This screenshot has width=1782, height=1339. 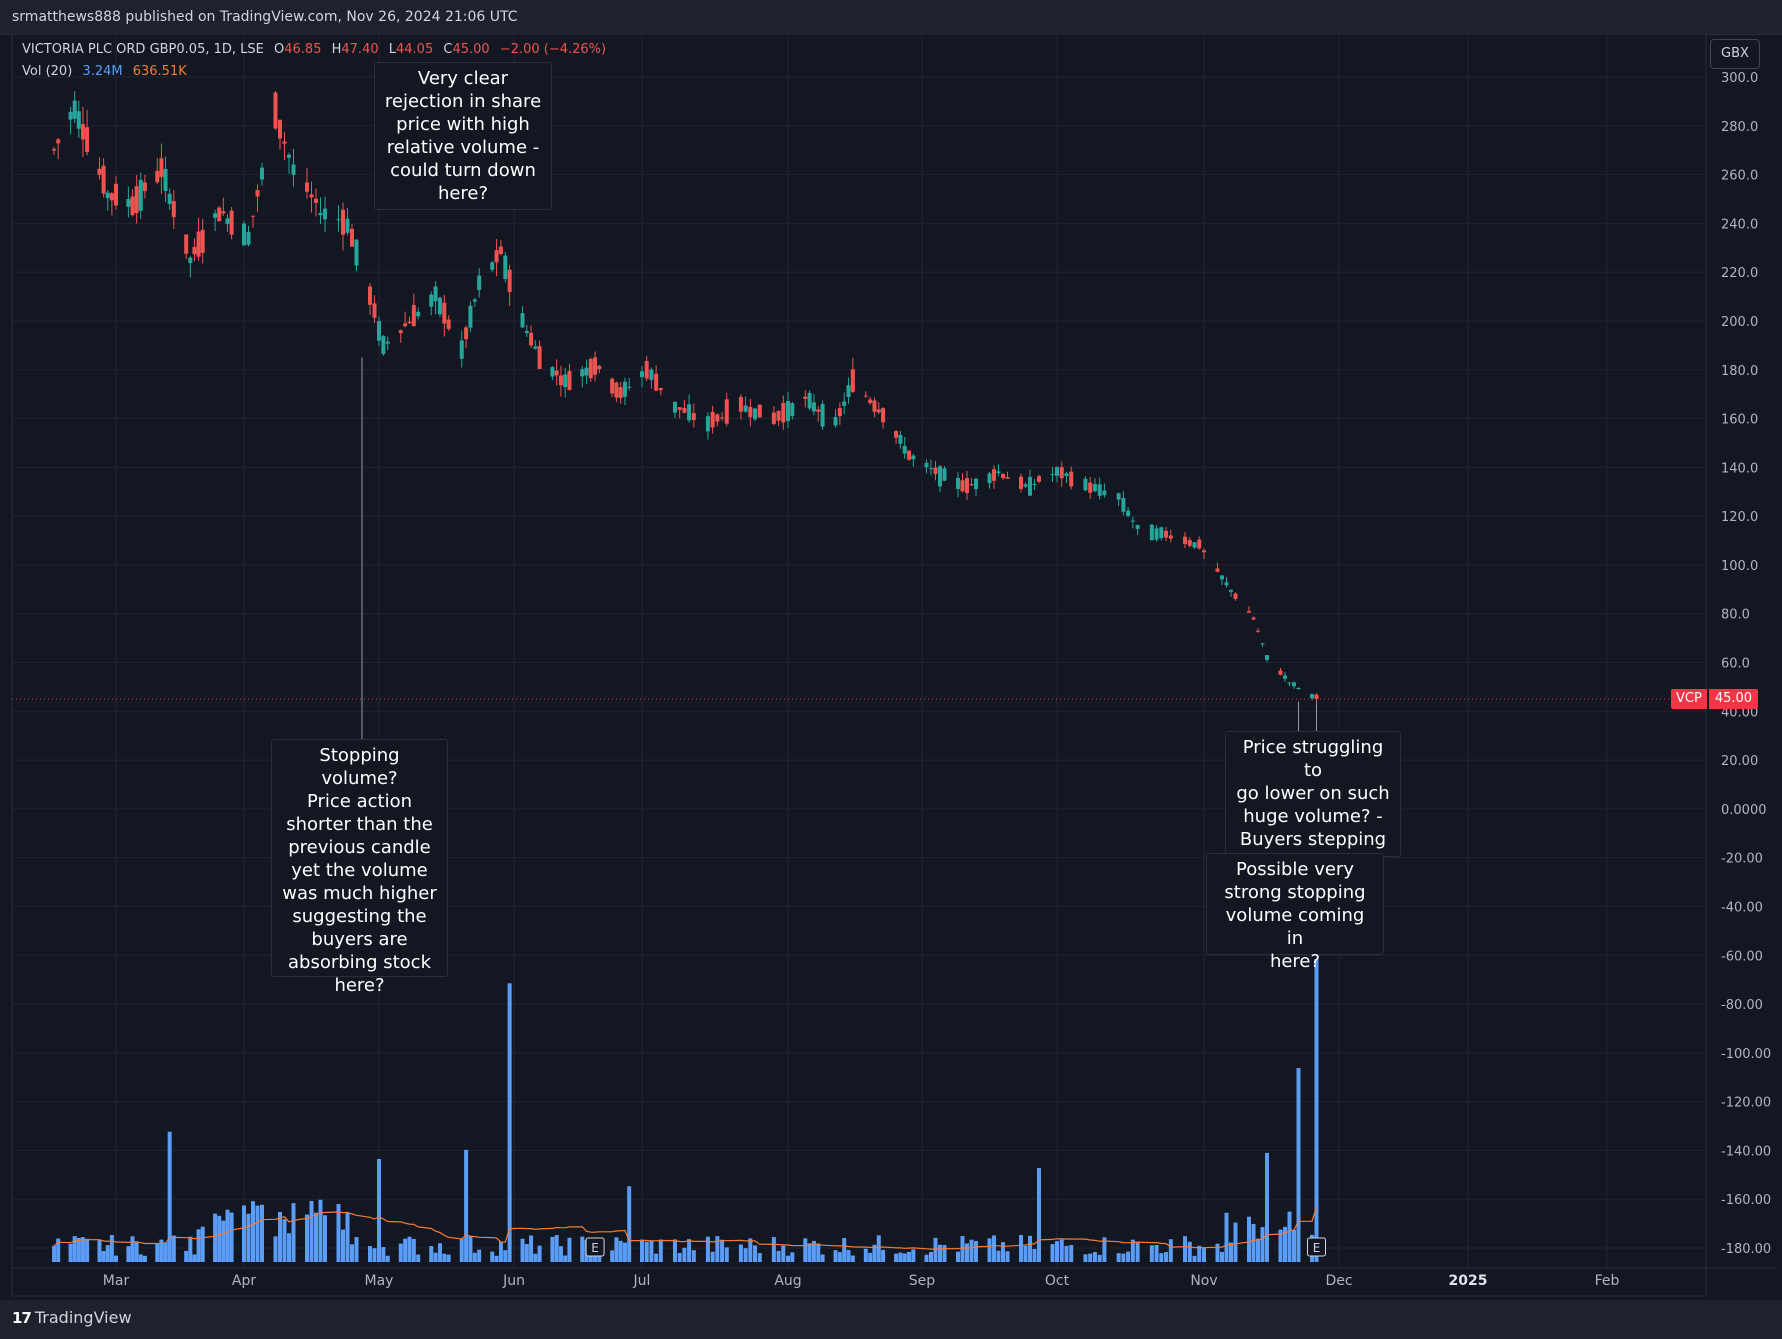 I want to click on tradingview-logo: 17 TradingView, so click(x=72, y=1317).